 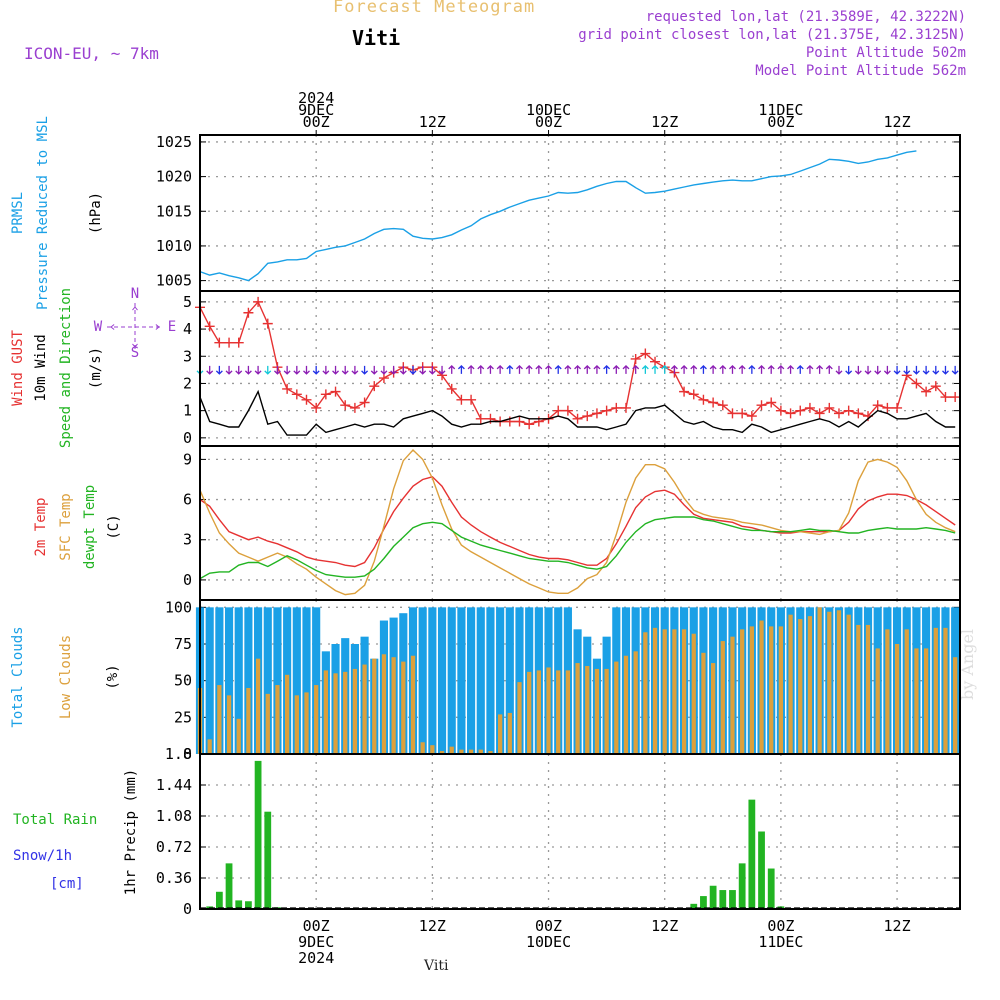 What do you see at coordinates (174, 246) in the screenshot?
I see `y-tick-label: 1010` at bounding box center [174, 246].